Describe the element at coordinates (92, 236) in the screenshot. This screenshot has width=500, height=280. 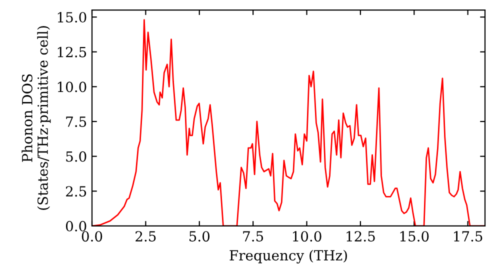
I see `x-tick-label: 0.0` at that location.